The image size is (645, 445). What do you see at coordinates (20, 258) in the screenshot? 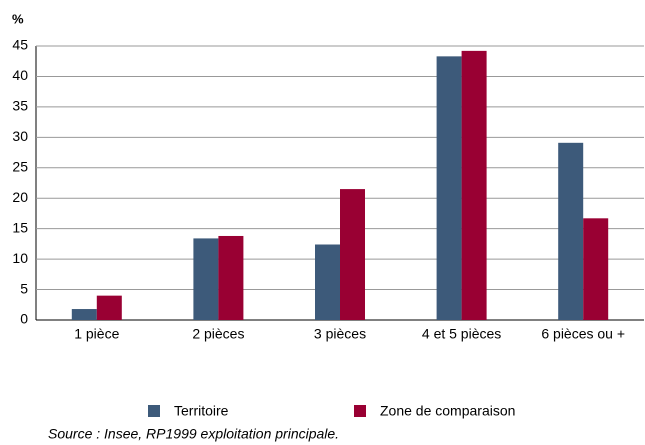
I see `y-tick-label: 10` at bounding box center [20, 258].